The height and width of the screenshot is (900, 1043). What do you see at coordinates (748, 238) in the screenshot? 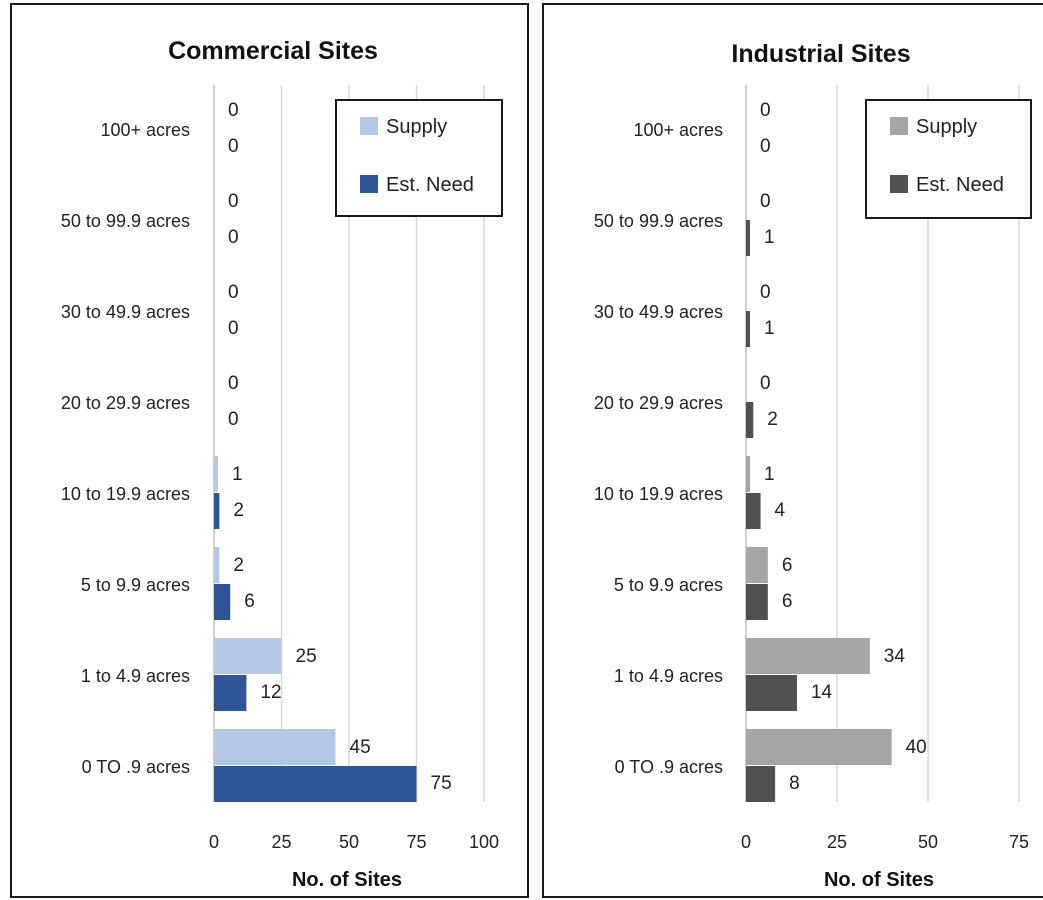
I see `bar-est-need-50-to-99-9-acres` at bounding box center [748, 238].